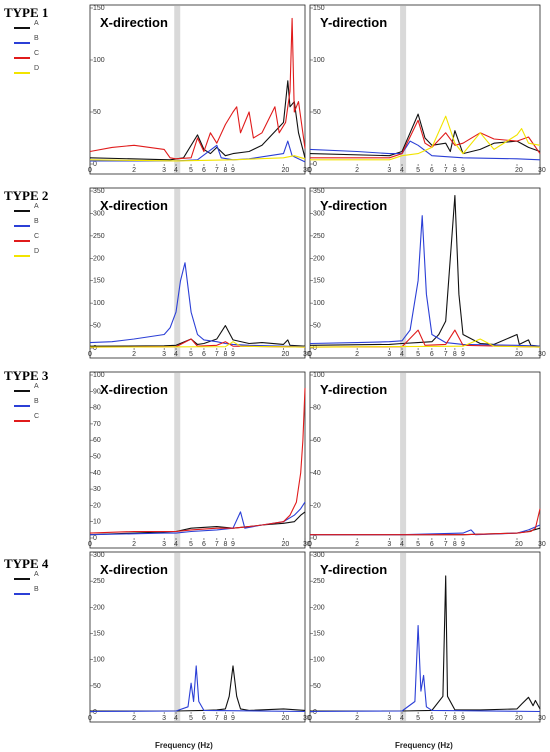  Describe the element at coordinates (97, 505) in the screenshot. I see `y-tick-label: 20` at that location.